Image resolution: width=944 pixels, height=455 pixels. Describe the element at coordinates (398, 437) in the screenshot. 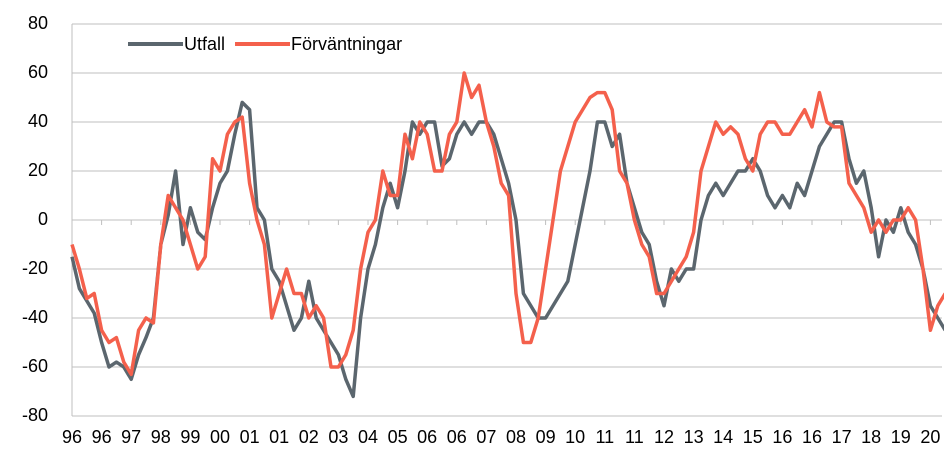

I see `x-tick-label: 05` at that location.